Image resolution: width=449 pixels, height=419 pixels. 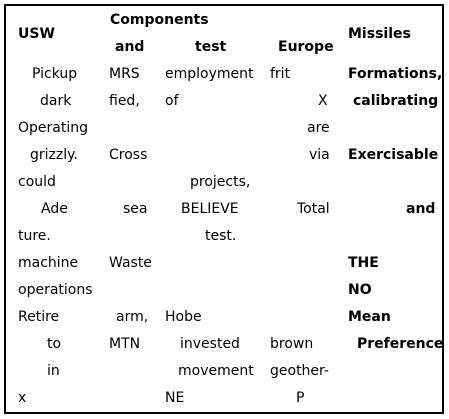 I want to click on cell-r13-europe: P, so click(x=300, y=398).